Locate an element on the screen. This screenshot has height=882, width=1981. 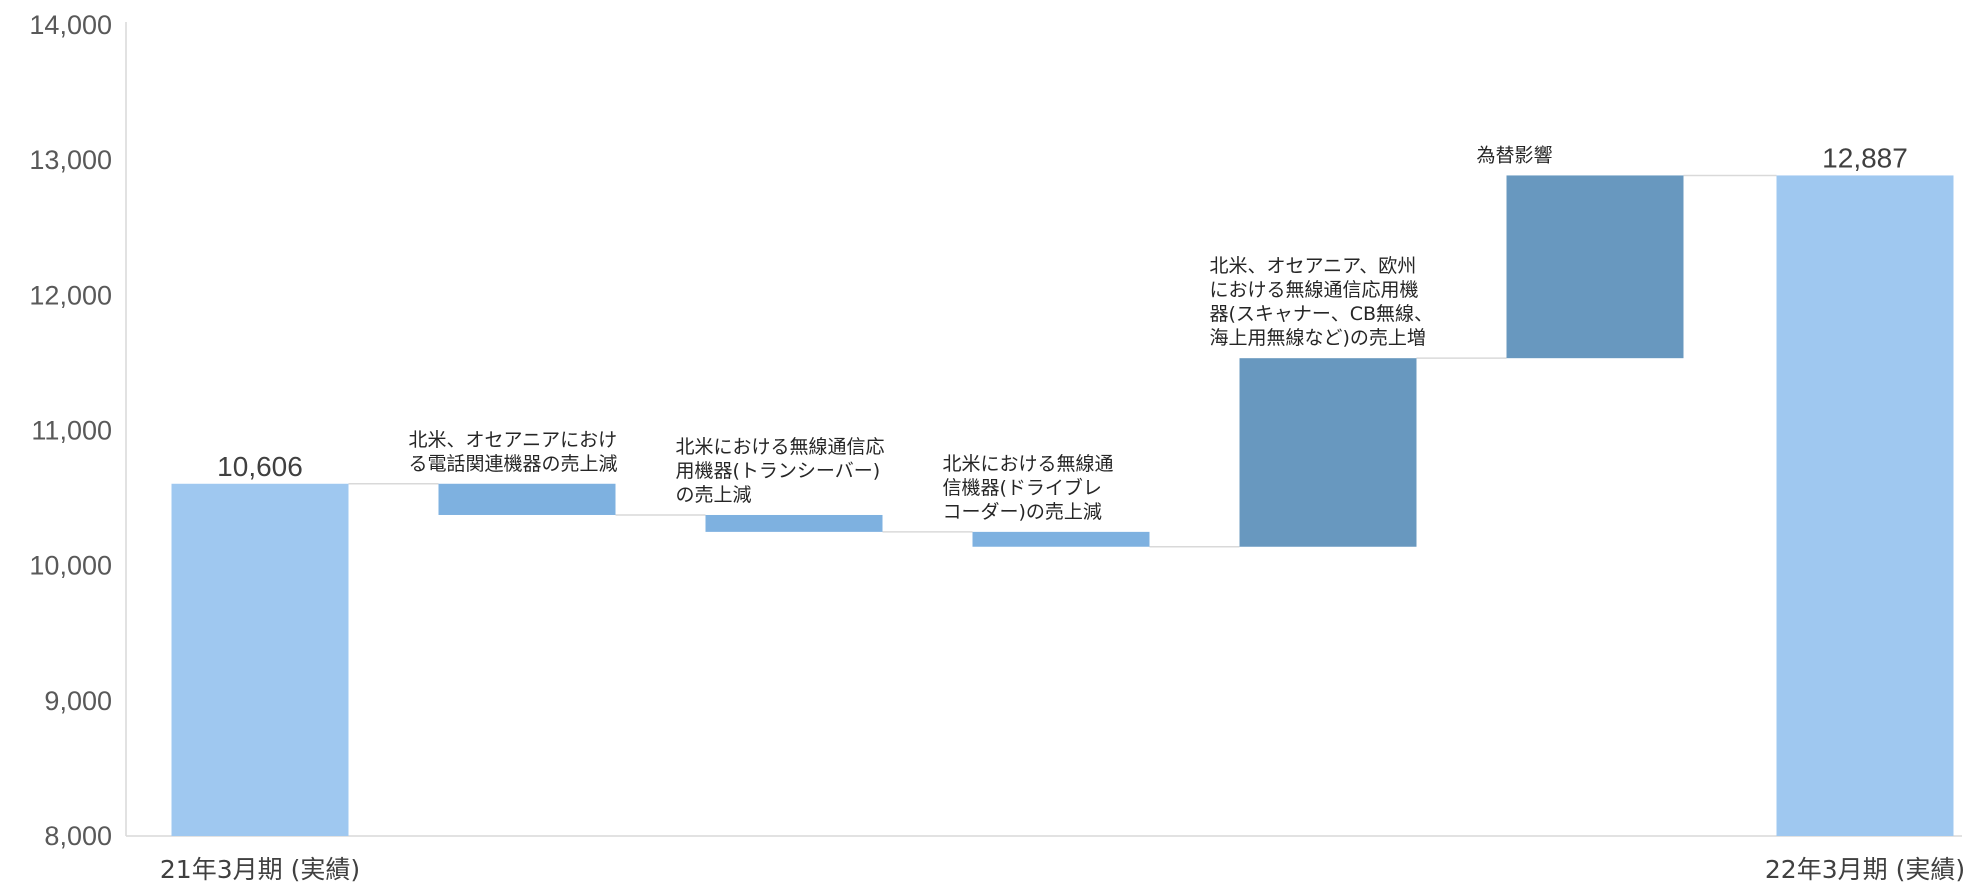
y-tick-label: 14,000 is located at coordinates (70, 25).